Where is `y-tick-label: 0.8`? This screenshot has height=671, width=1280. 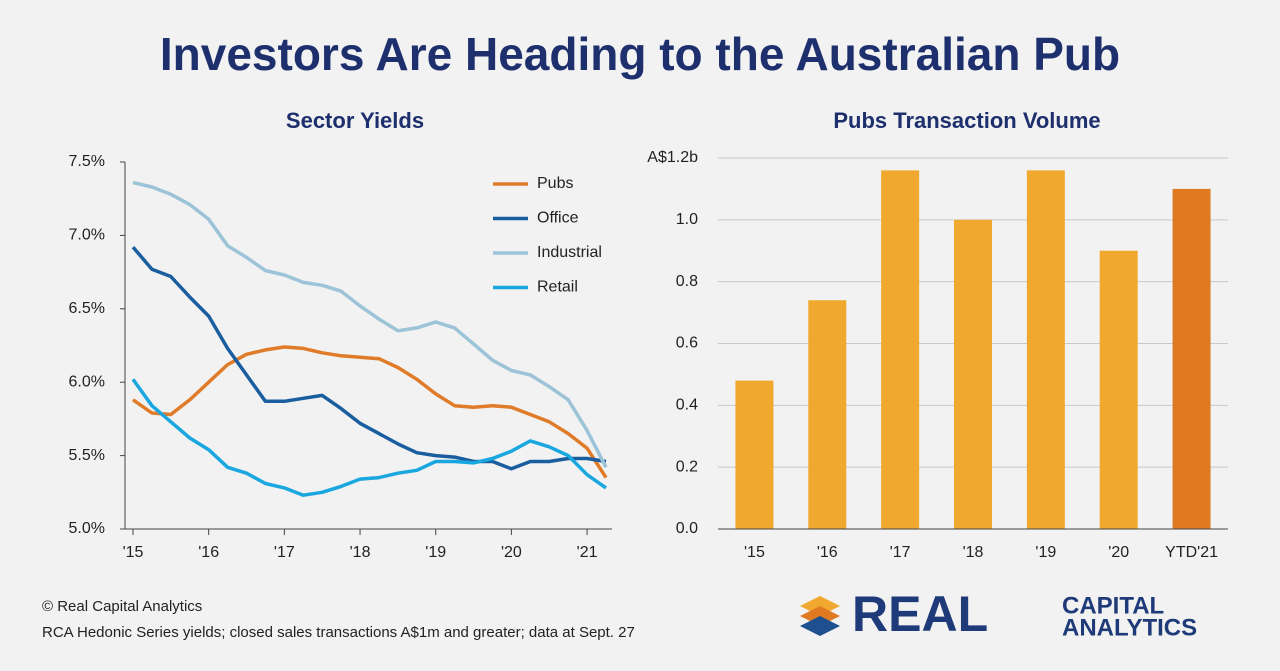
y-tick-label: 0.8 is located at coordinates (687, 281).